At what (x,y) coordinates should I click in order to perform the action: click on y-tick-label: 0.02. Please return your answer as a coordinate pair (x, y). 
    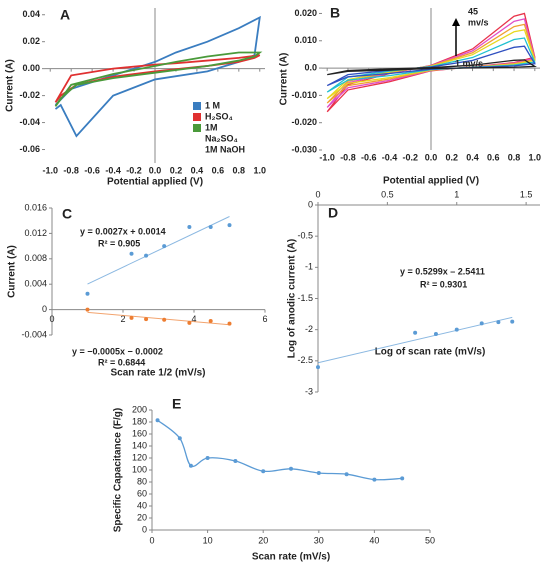
    Looking at the image, I should click on (31, 41).